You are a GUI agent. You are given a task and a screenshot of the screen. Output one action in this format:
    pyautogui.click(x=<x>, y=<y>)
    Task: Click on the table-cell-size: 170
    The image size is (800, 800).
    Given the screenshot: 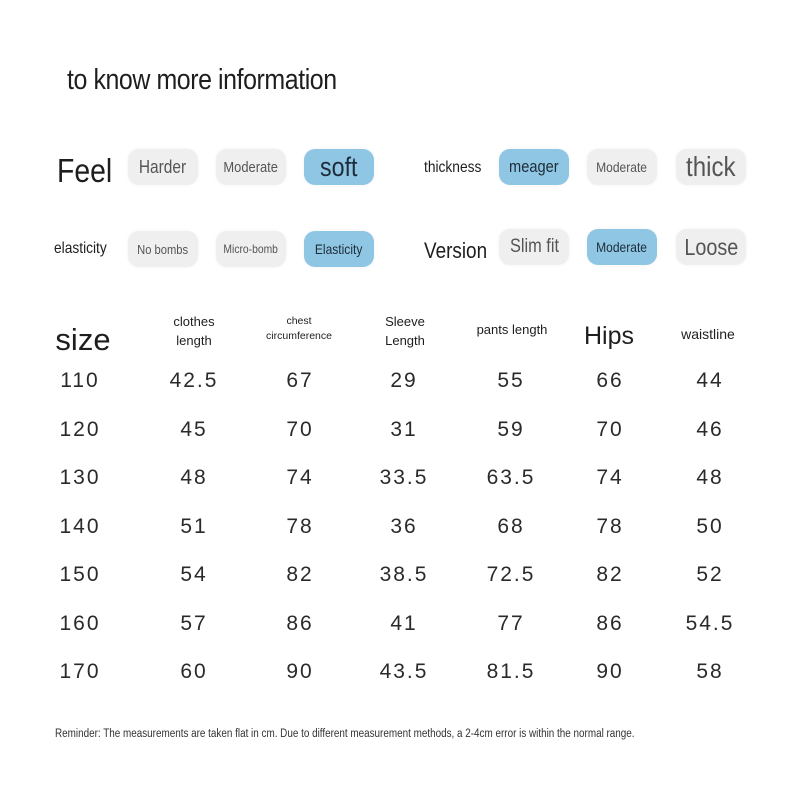 What is the action you would take?
    pyautogui.click(x=80, y=671)
    